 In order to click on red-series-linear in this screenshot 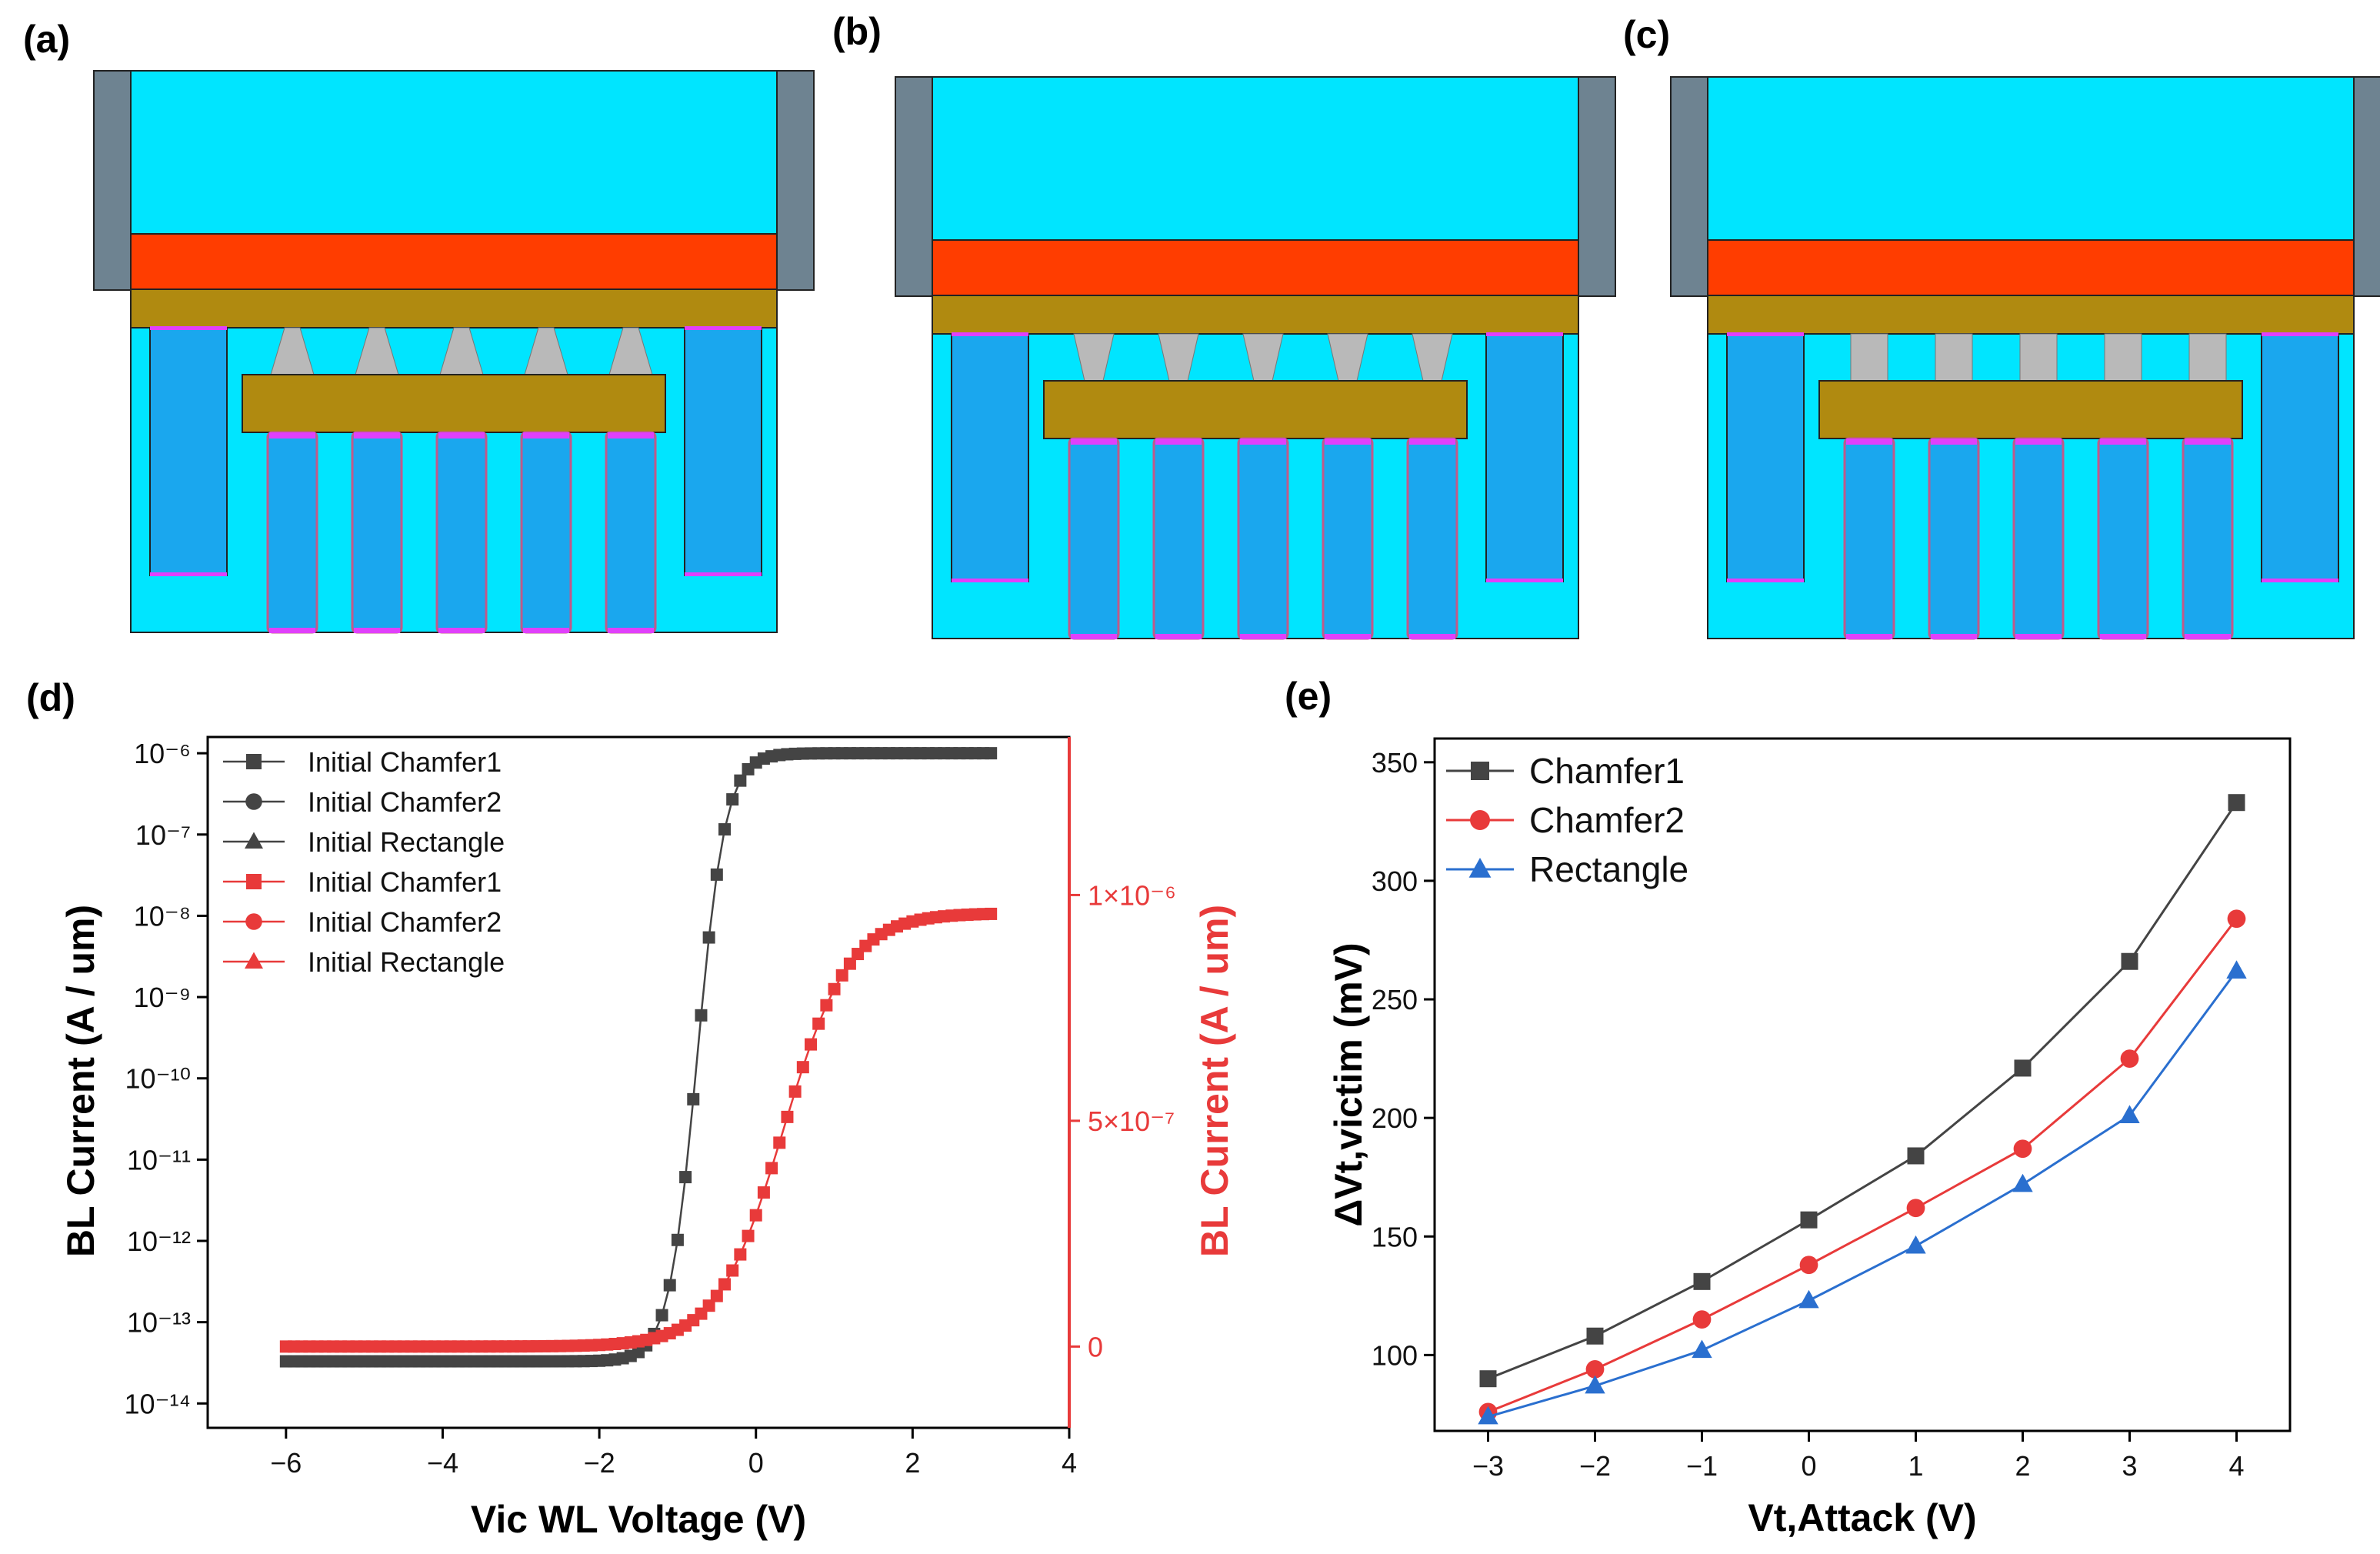, I will do `click(639, 1130)`.